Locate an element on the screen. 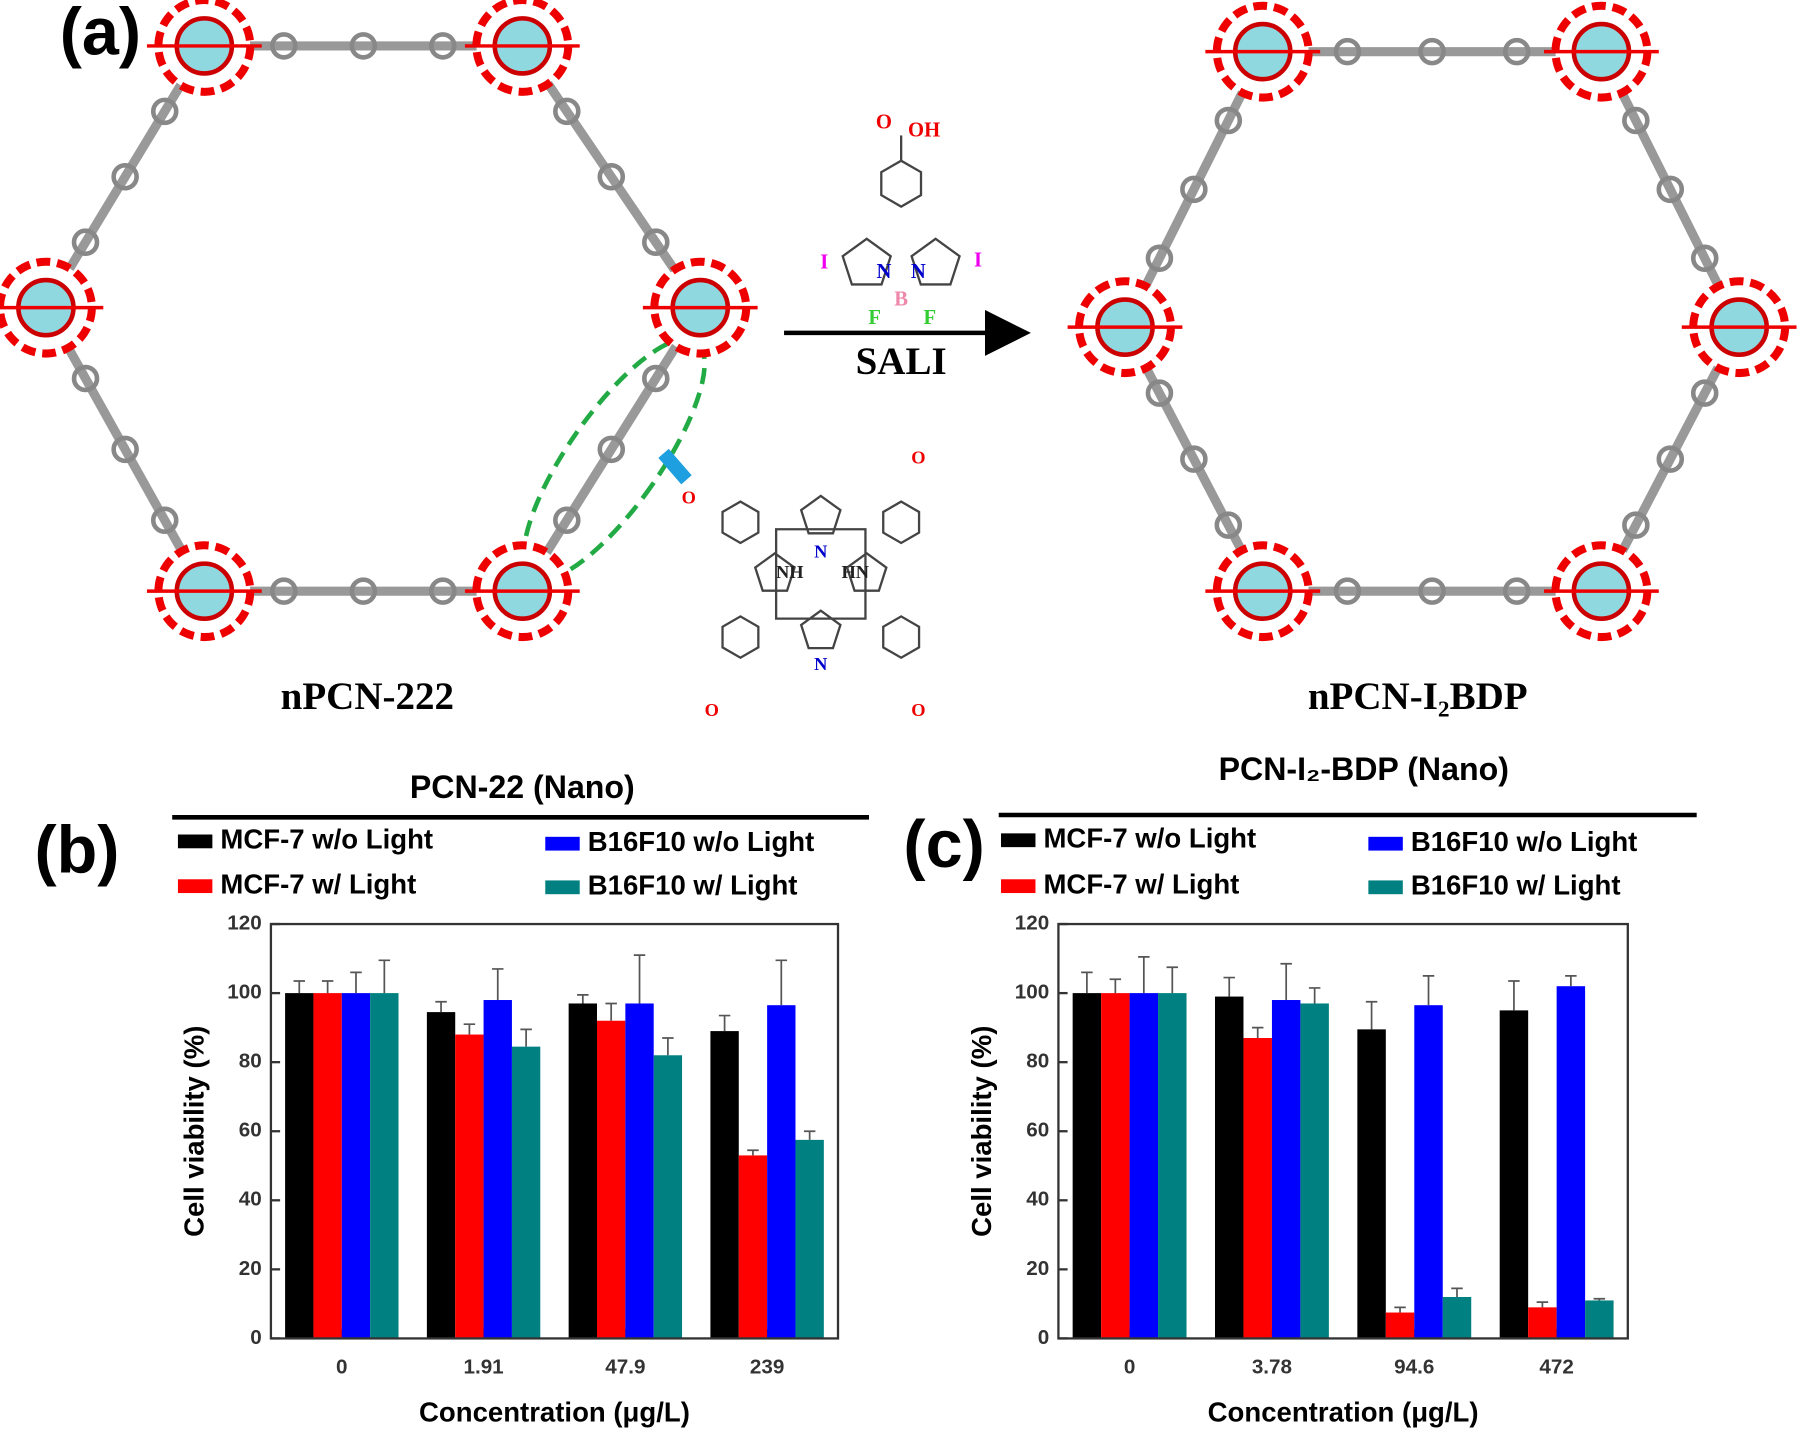 The width and height of the screenshot is (1800, 1436). left-label: nPCN-222 is located at coordinates (367, 696).